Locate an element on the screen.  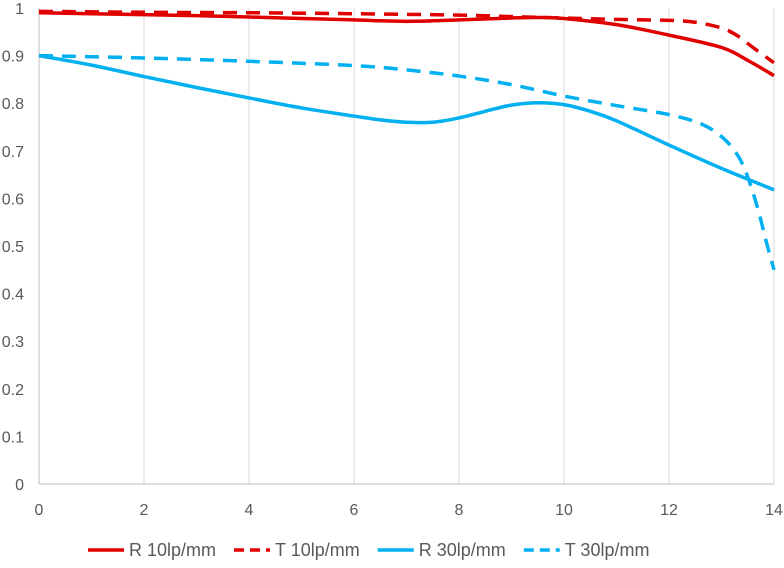
x-tick-label: 14 is located at coordinates (774, 510).